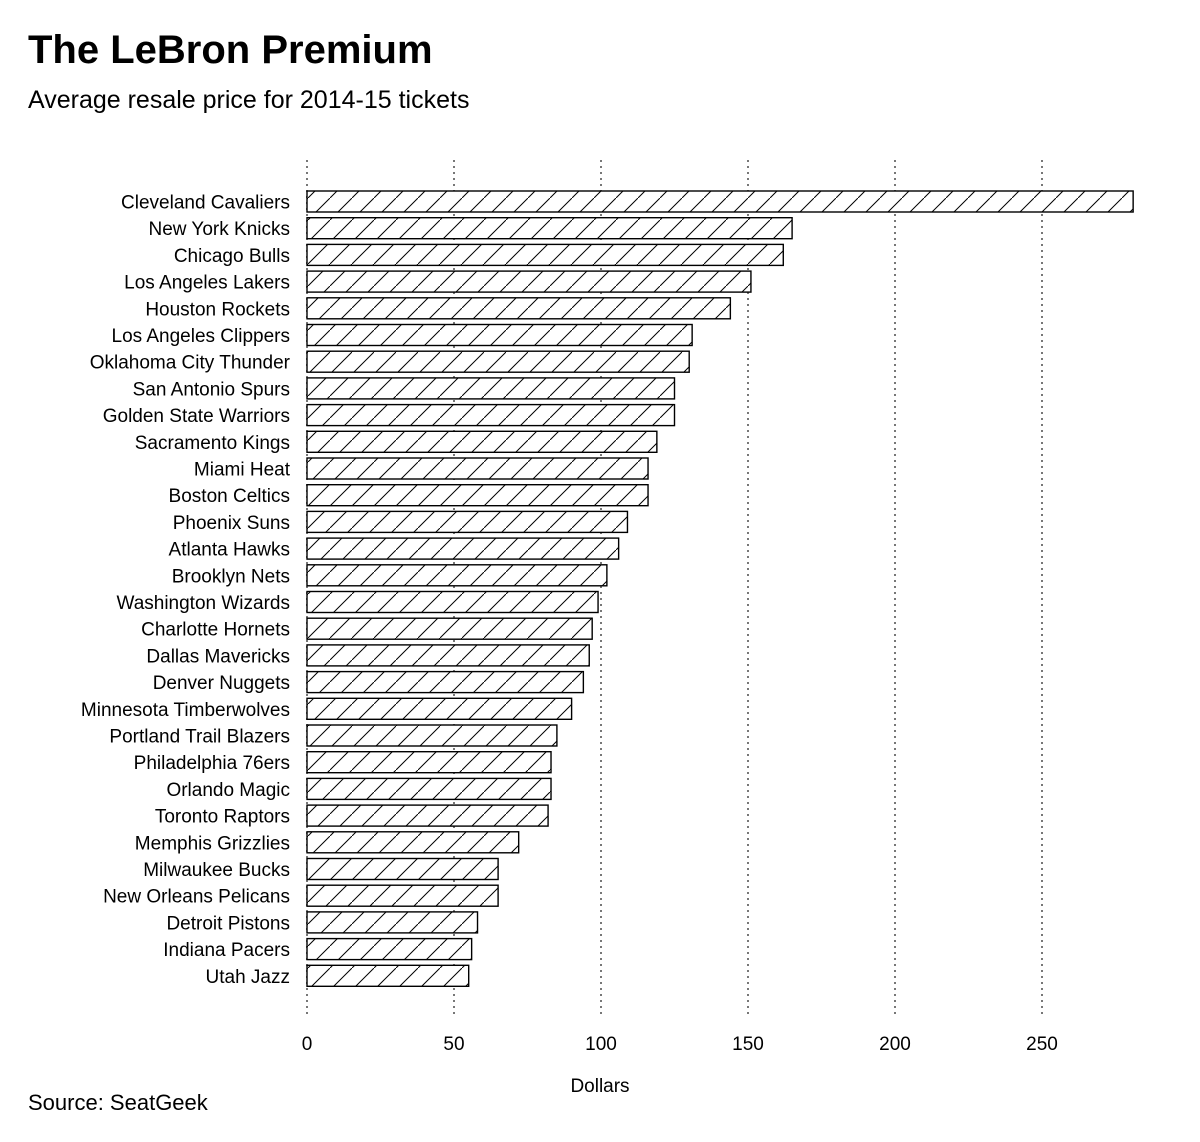 The image size is (1200, 1142). I want to click on category-label: Toronto Raptors, so click(222, 817).